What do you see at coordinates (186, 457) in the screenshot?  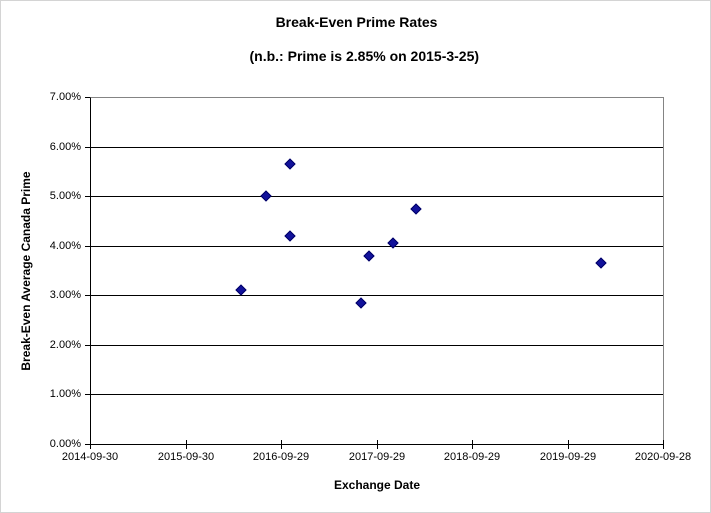 I see `x-axis-tick-label: 2015-09-30` at bounding box center [186, 457].